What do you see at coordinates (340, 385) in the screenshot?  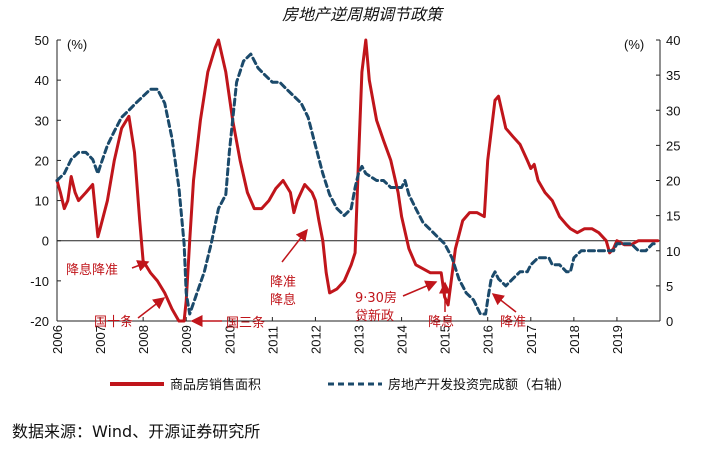 I see `legend: 商品房销售面积 房地产开发投资完成额（右轴）` at bounding box center [340, 385].